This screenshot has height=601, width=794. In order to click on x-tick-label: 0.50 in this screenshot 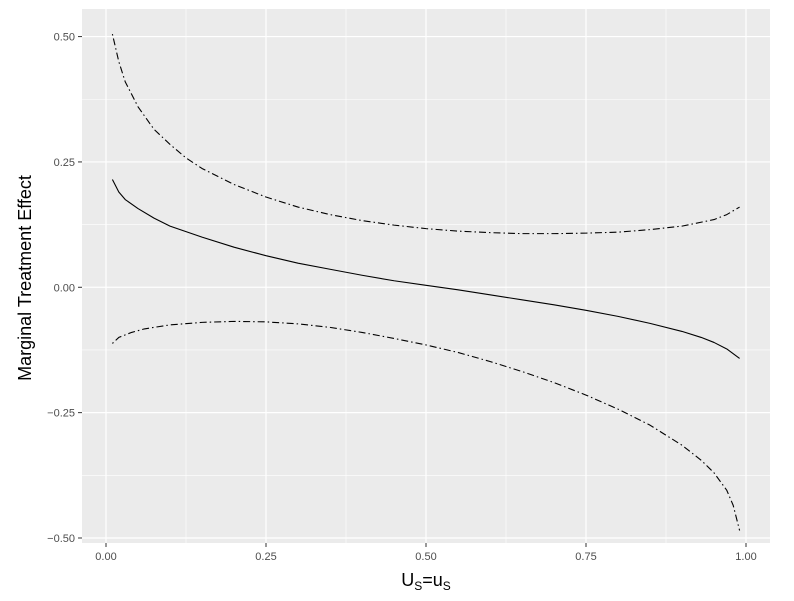, I will do `click(425, 557)`.